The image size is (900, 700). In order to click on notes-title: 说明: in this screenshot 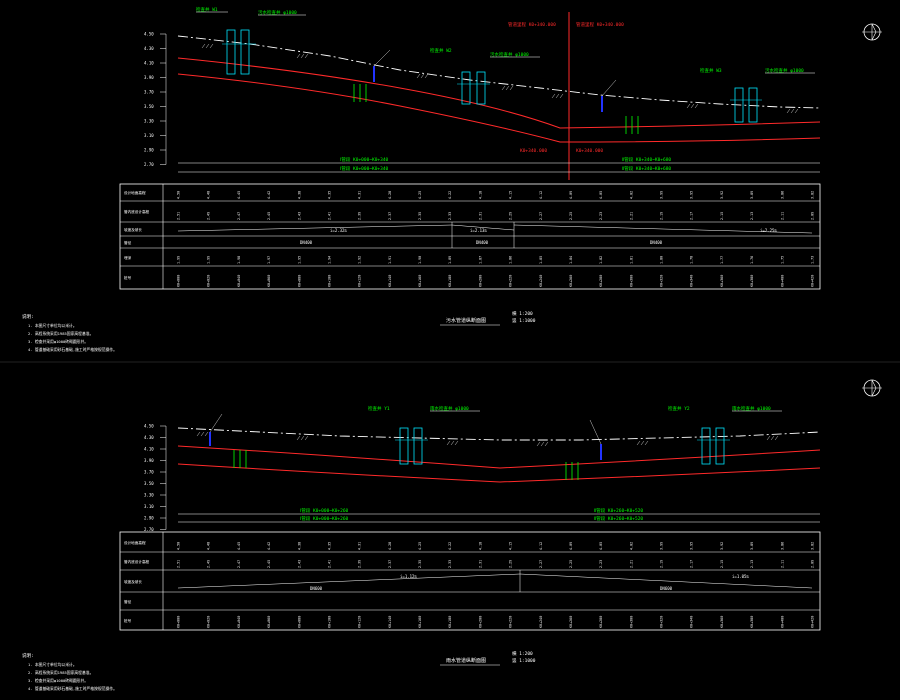, I will do `click(28, 316)`.